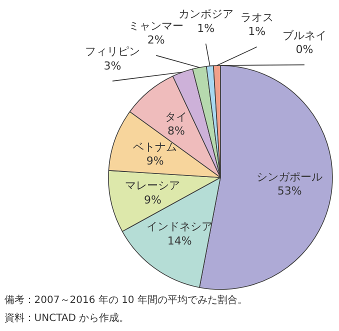  I want to click on slice-label: シンガポール, so click(289, 177).